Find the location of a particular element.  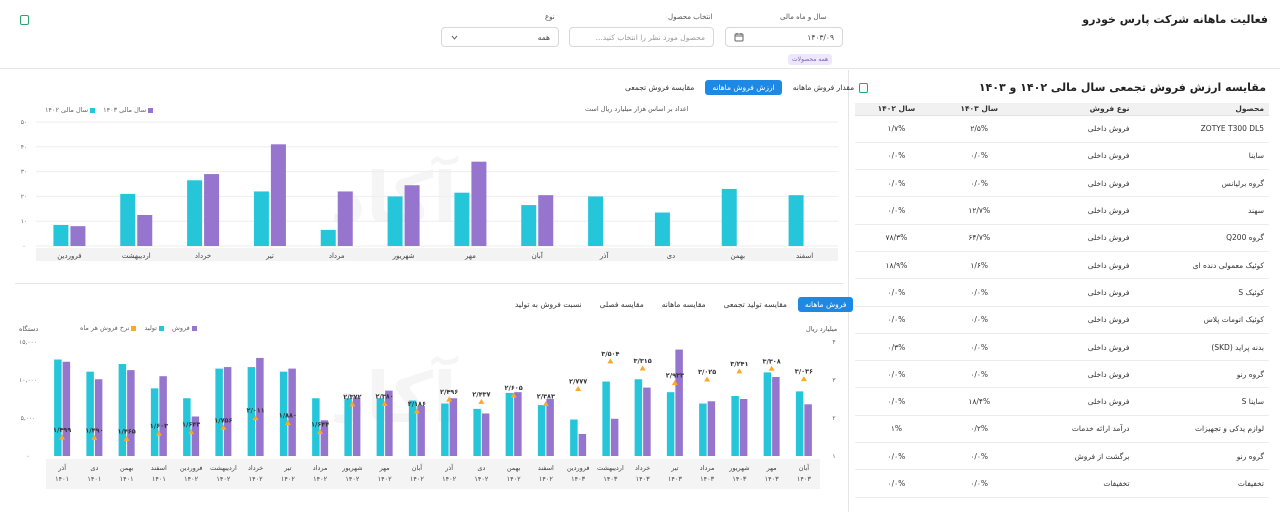

tab-seasonal-comparison: مقایسه فصلی is located at coordinates (621, 304).